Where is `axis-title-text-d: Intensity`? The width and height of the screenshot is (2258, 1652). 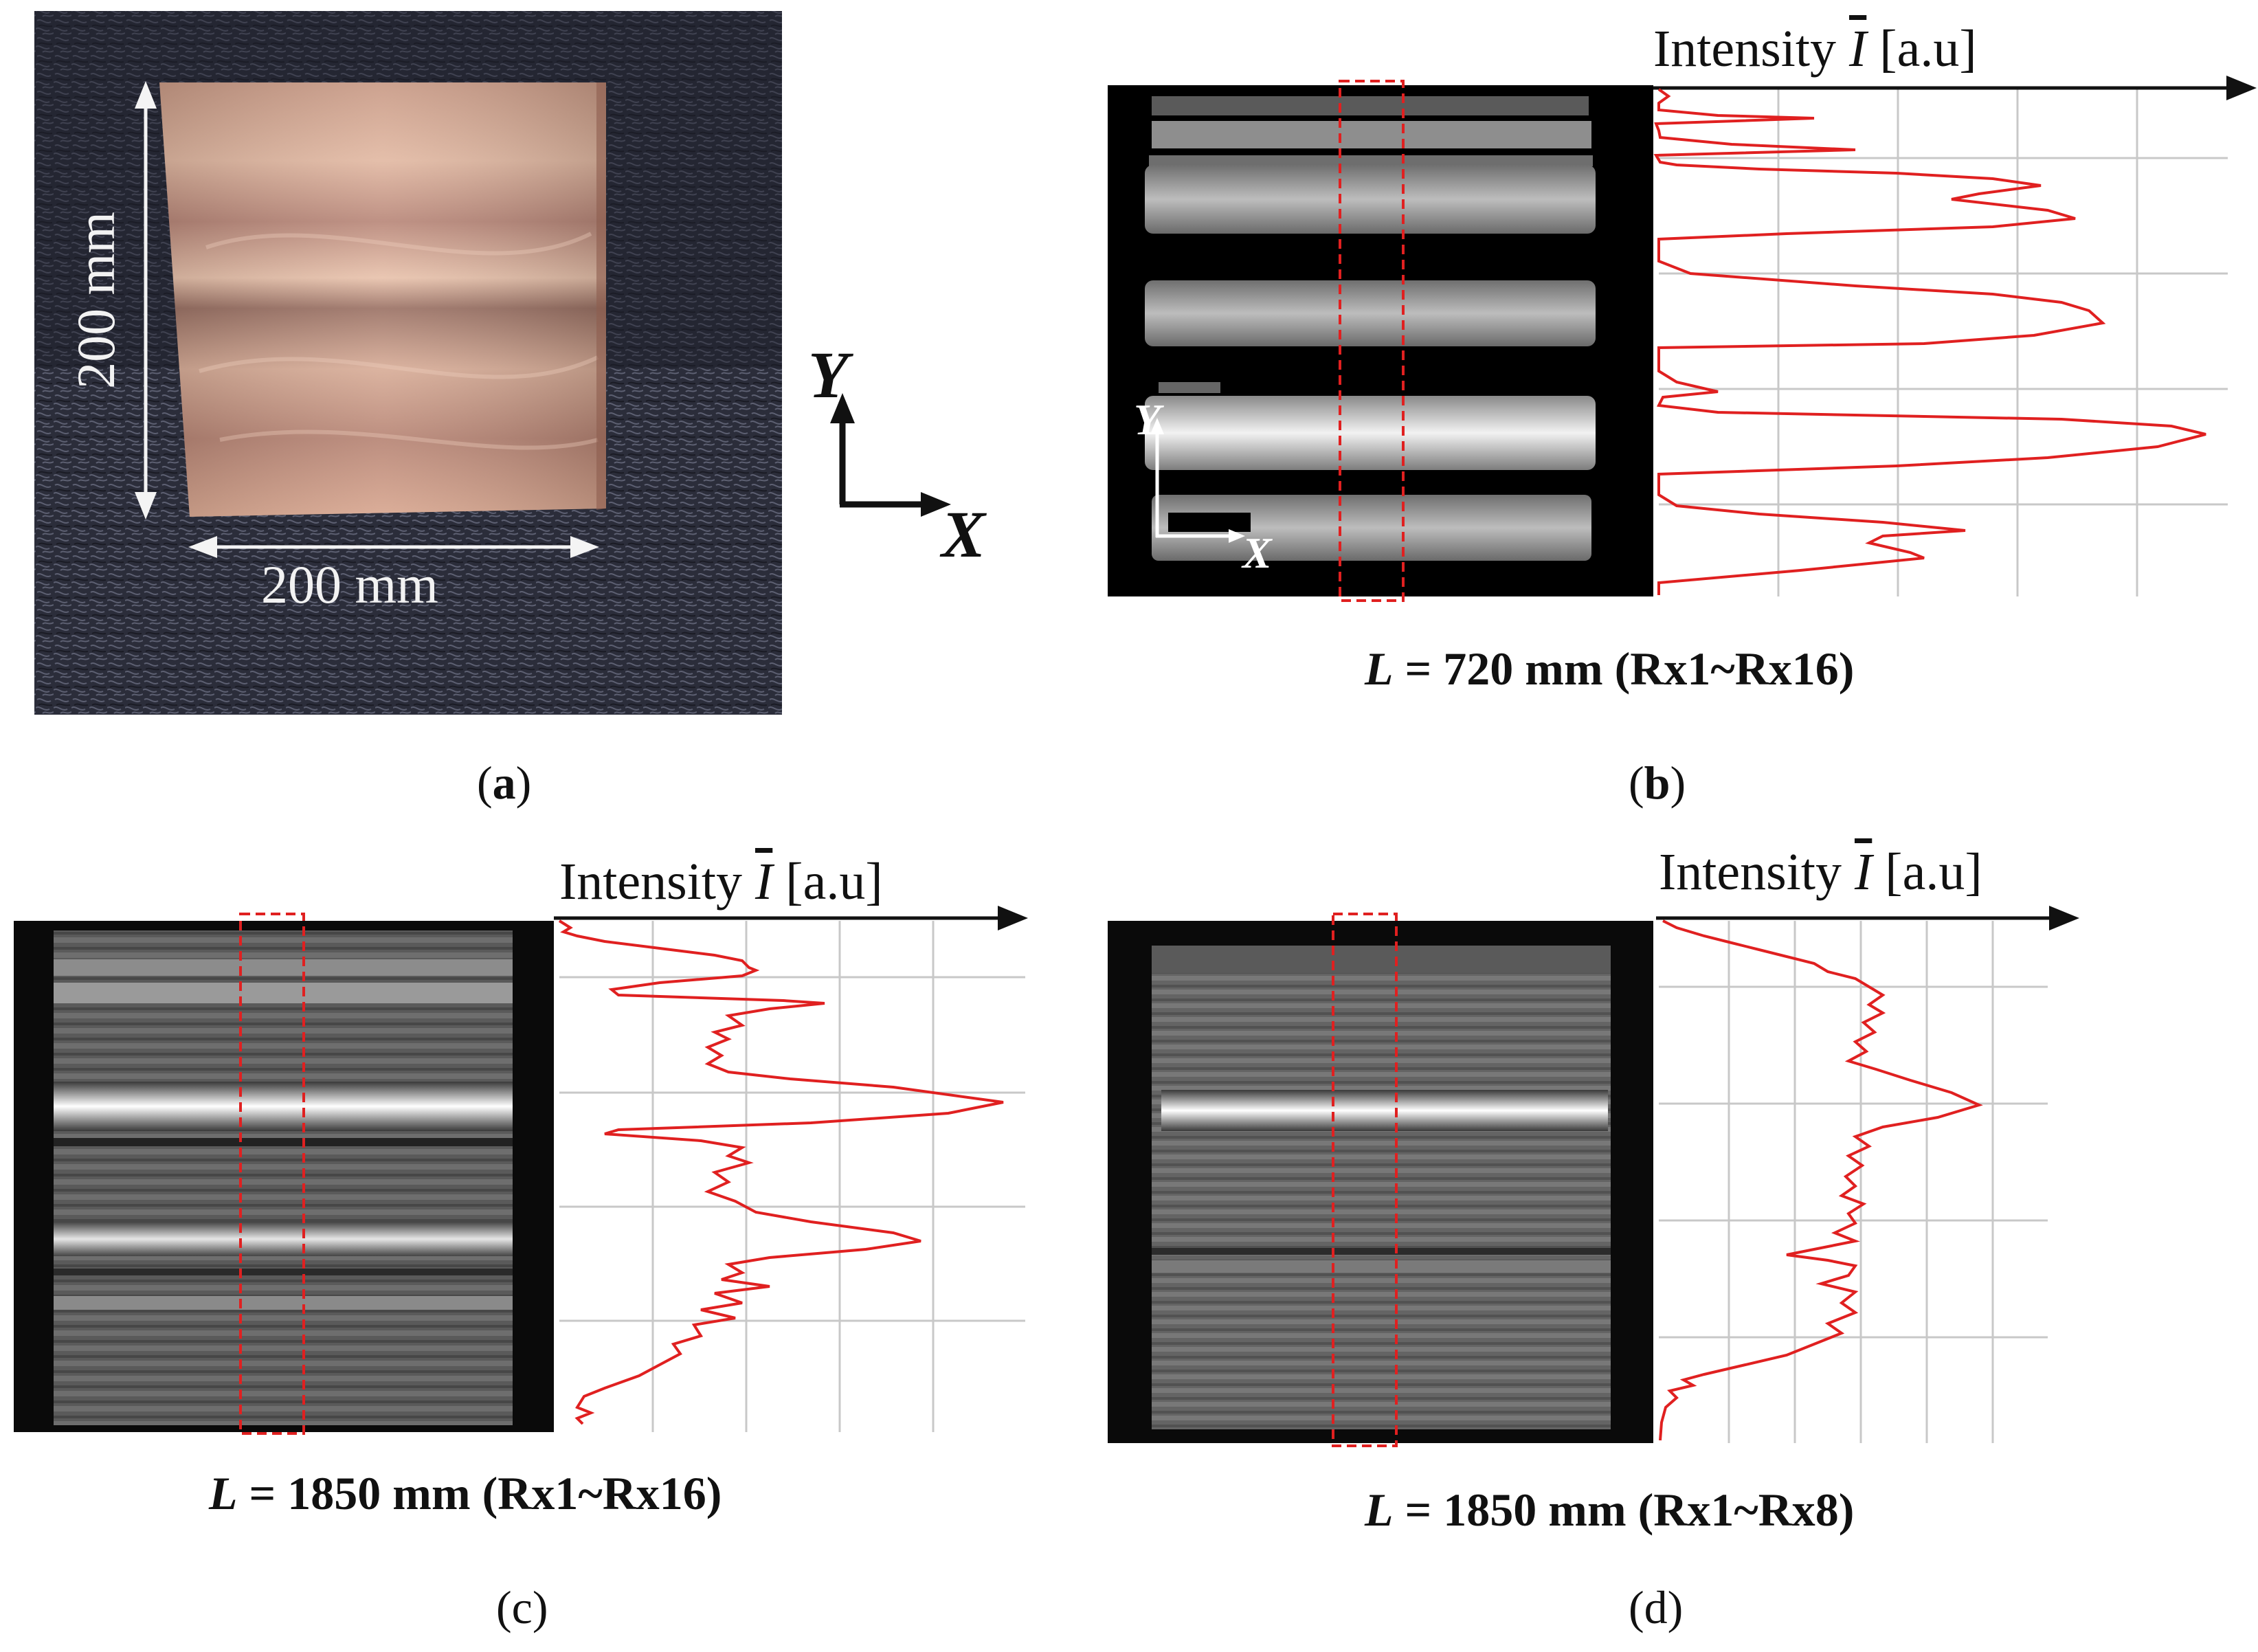
axis-title-text-d: Intensity is located at coordinates (1757, 872).